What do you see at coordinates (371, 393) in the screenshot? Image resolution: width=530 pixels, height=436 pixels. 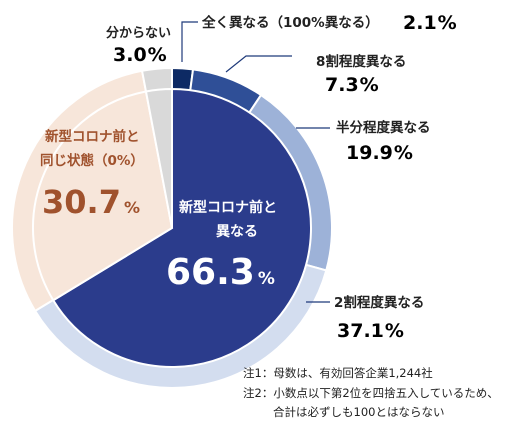 I see `note-2: 注2：小数点以下第2位を四捨五入しているため、` at bounding box center [371, 393].